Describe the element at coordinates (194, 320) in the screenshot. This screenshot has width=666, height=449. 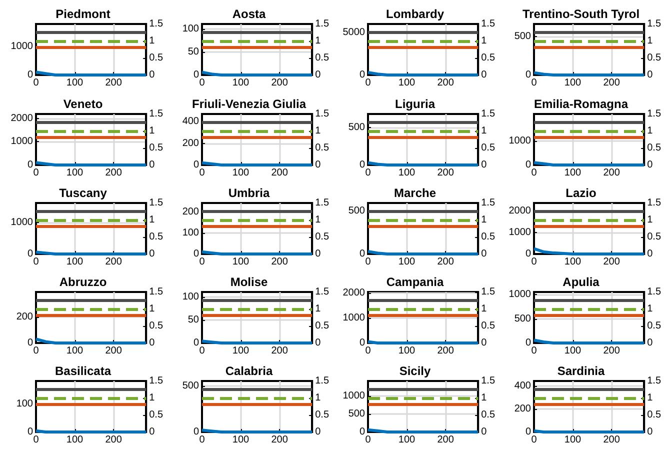
I see `y-tick-label: 50` at that location.